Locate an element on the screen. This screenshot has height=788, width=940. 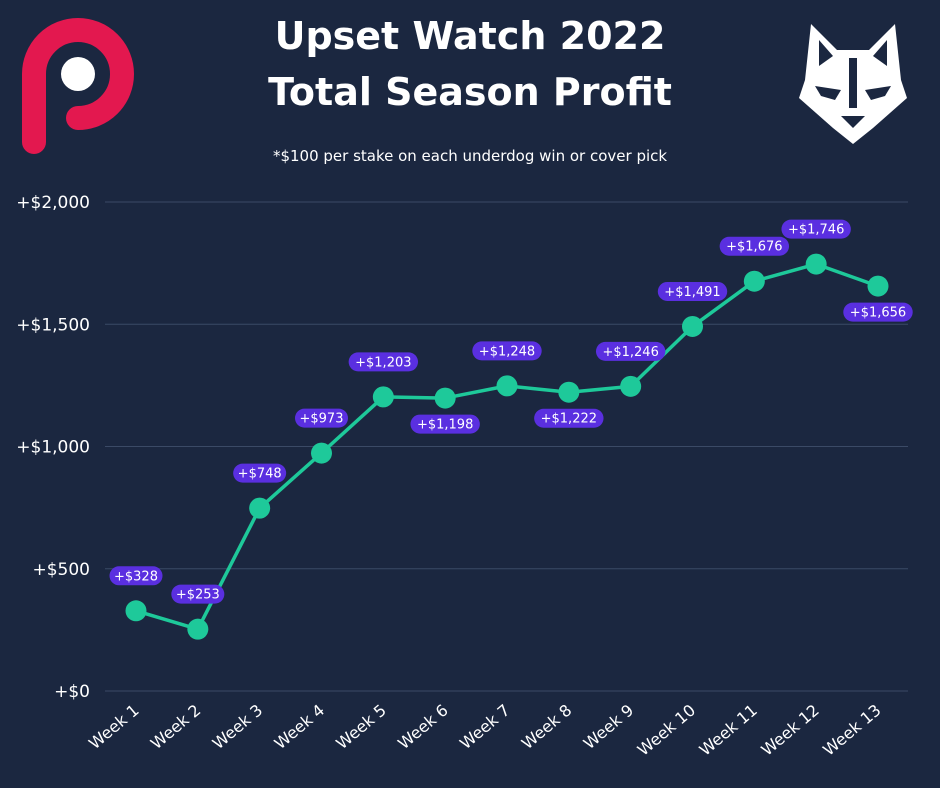
wolf-logo-icon is located at coordinates (853, 84).